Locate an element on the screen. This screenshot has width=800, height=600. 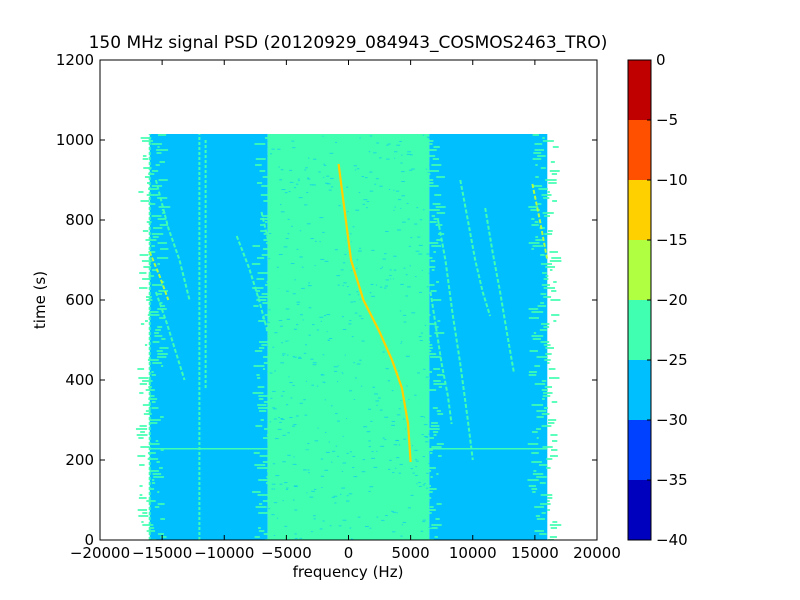
x-tick-label: −15000 is located at coordinates (162, 553).